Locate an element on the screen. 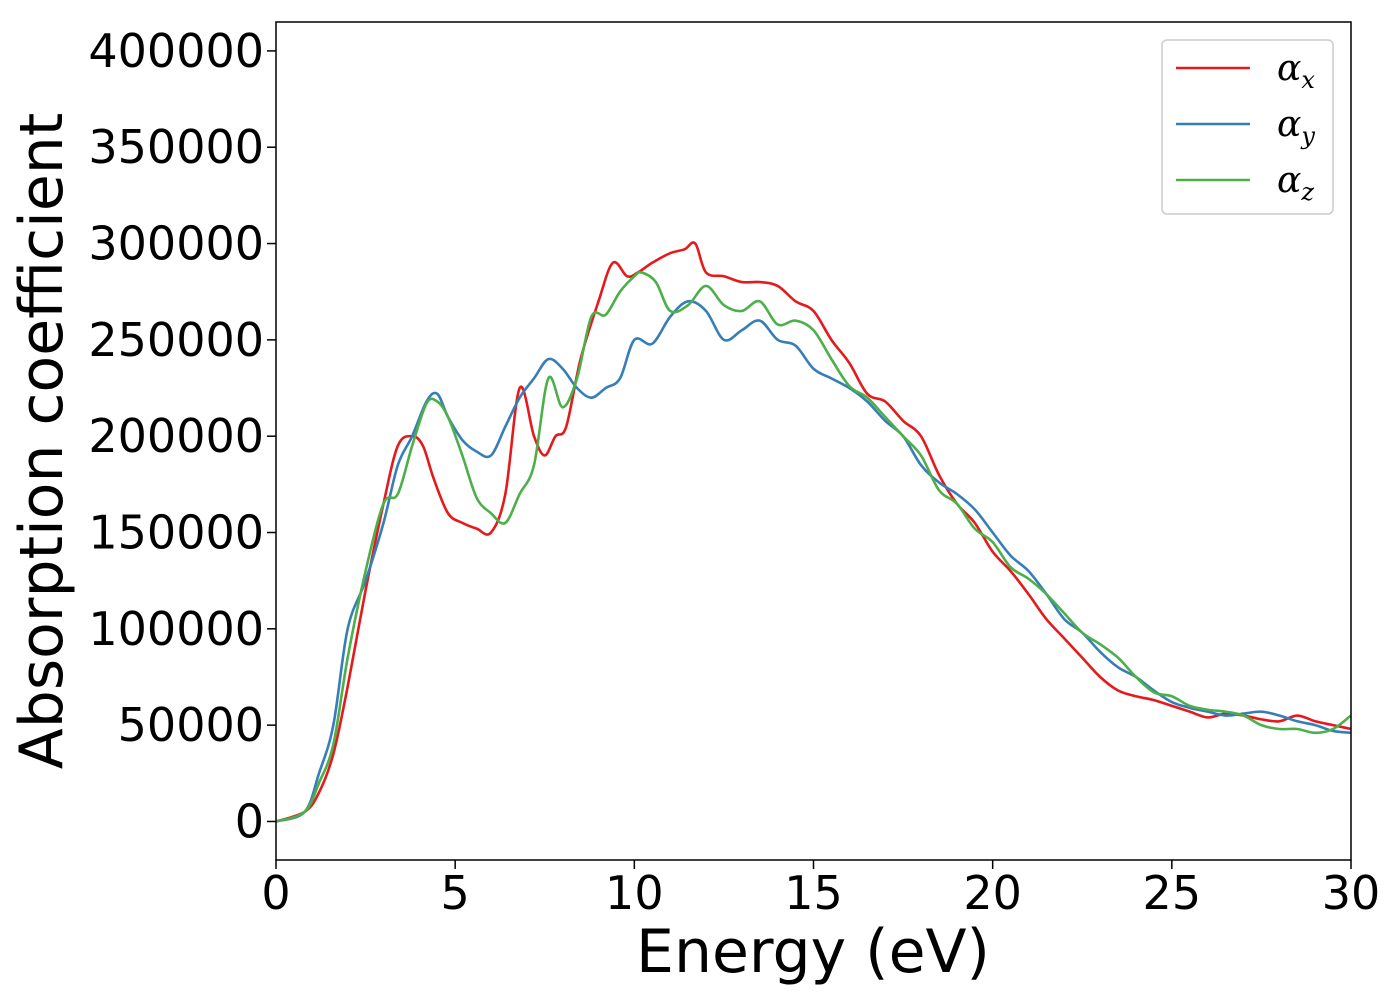  y-tick-label: 350000 is located at coordinates (176, 147).